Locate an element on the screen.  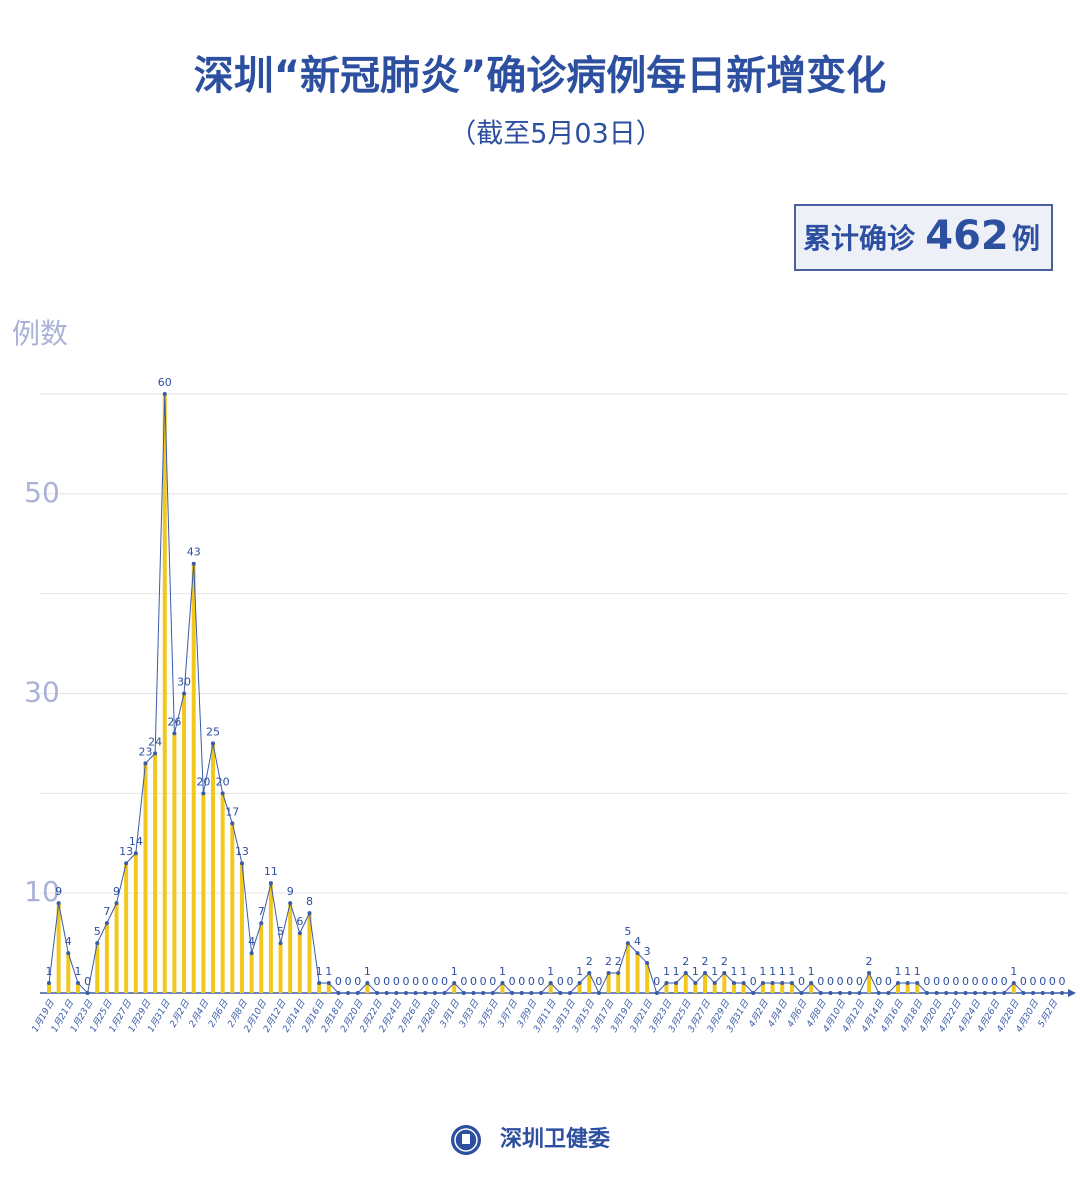
value-label: 5 is located at coordinates (97, 931).